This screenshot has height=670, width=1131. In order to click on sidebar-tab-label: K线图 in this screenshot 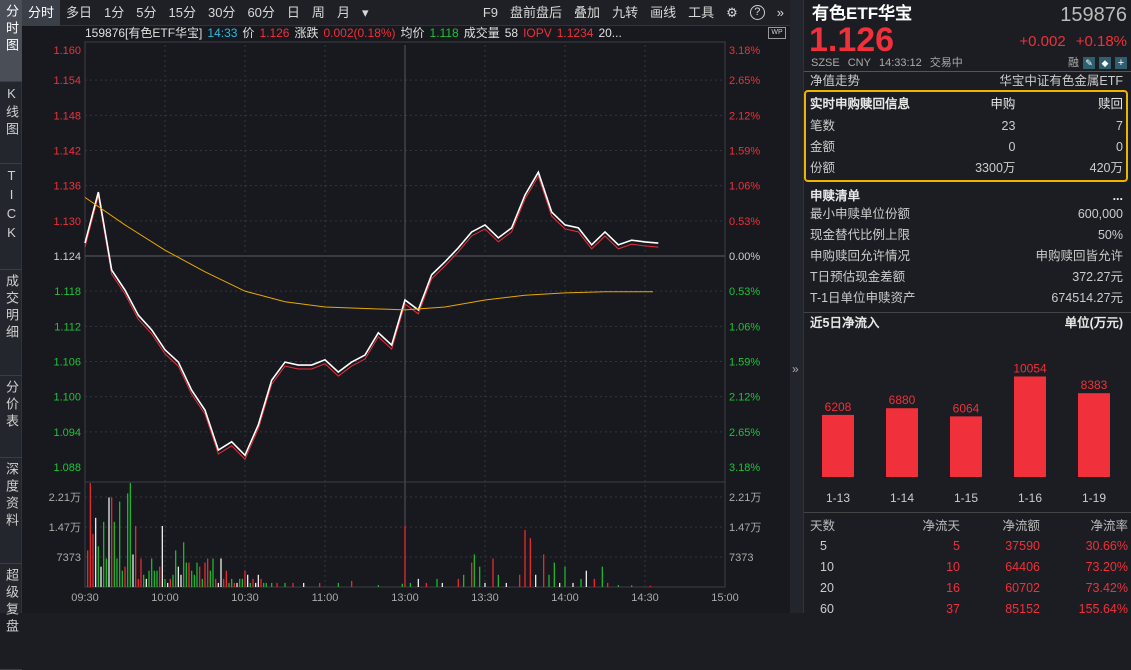, I will do `click(11, 112)`.